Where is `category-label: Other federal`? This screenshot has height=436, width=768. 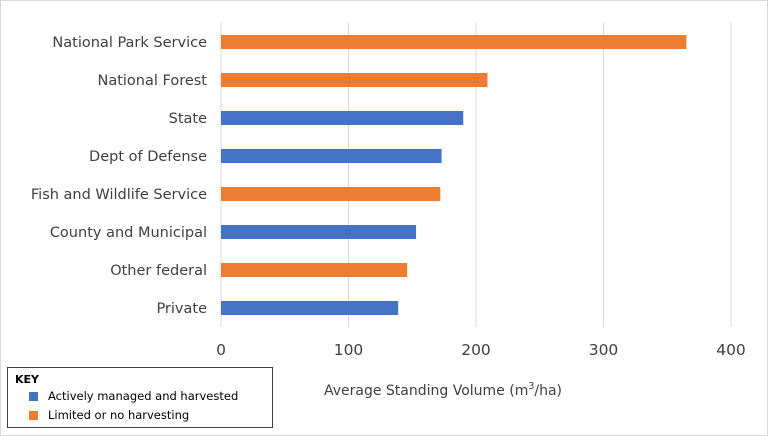 category-label: Other federal is located at coordinates (158, 271).